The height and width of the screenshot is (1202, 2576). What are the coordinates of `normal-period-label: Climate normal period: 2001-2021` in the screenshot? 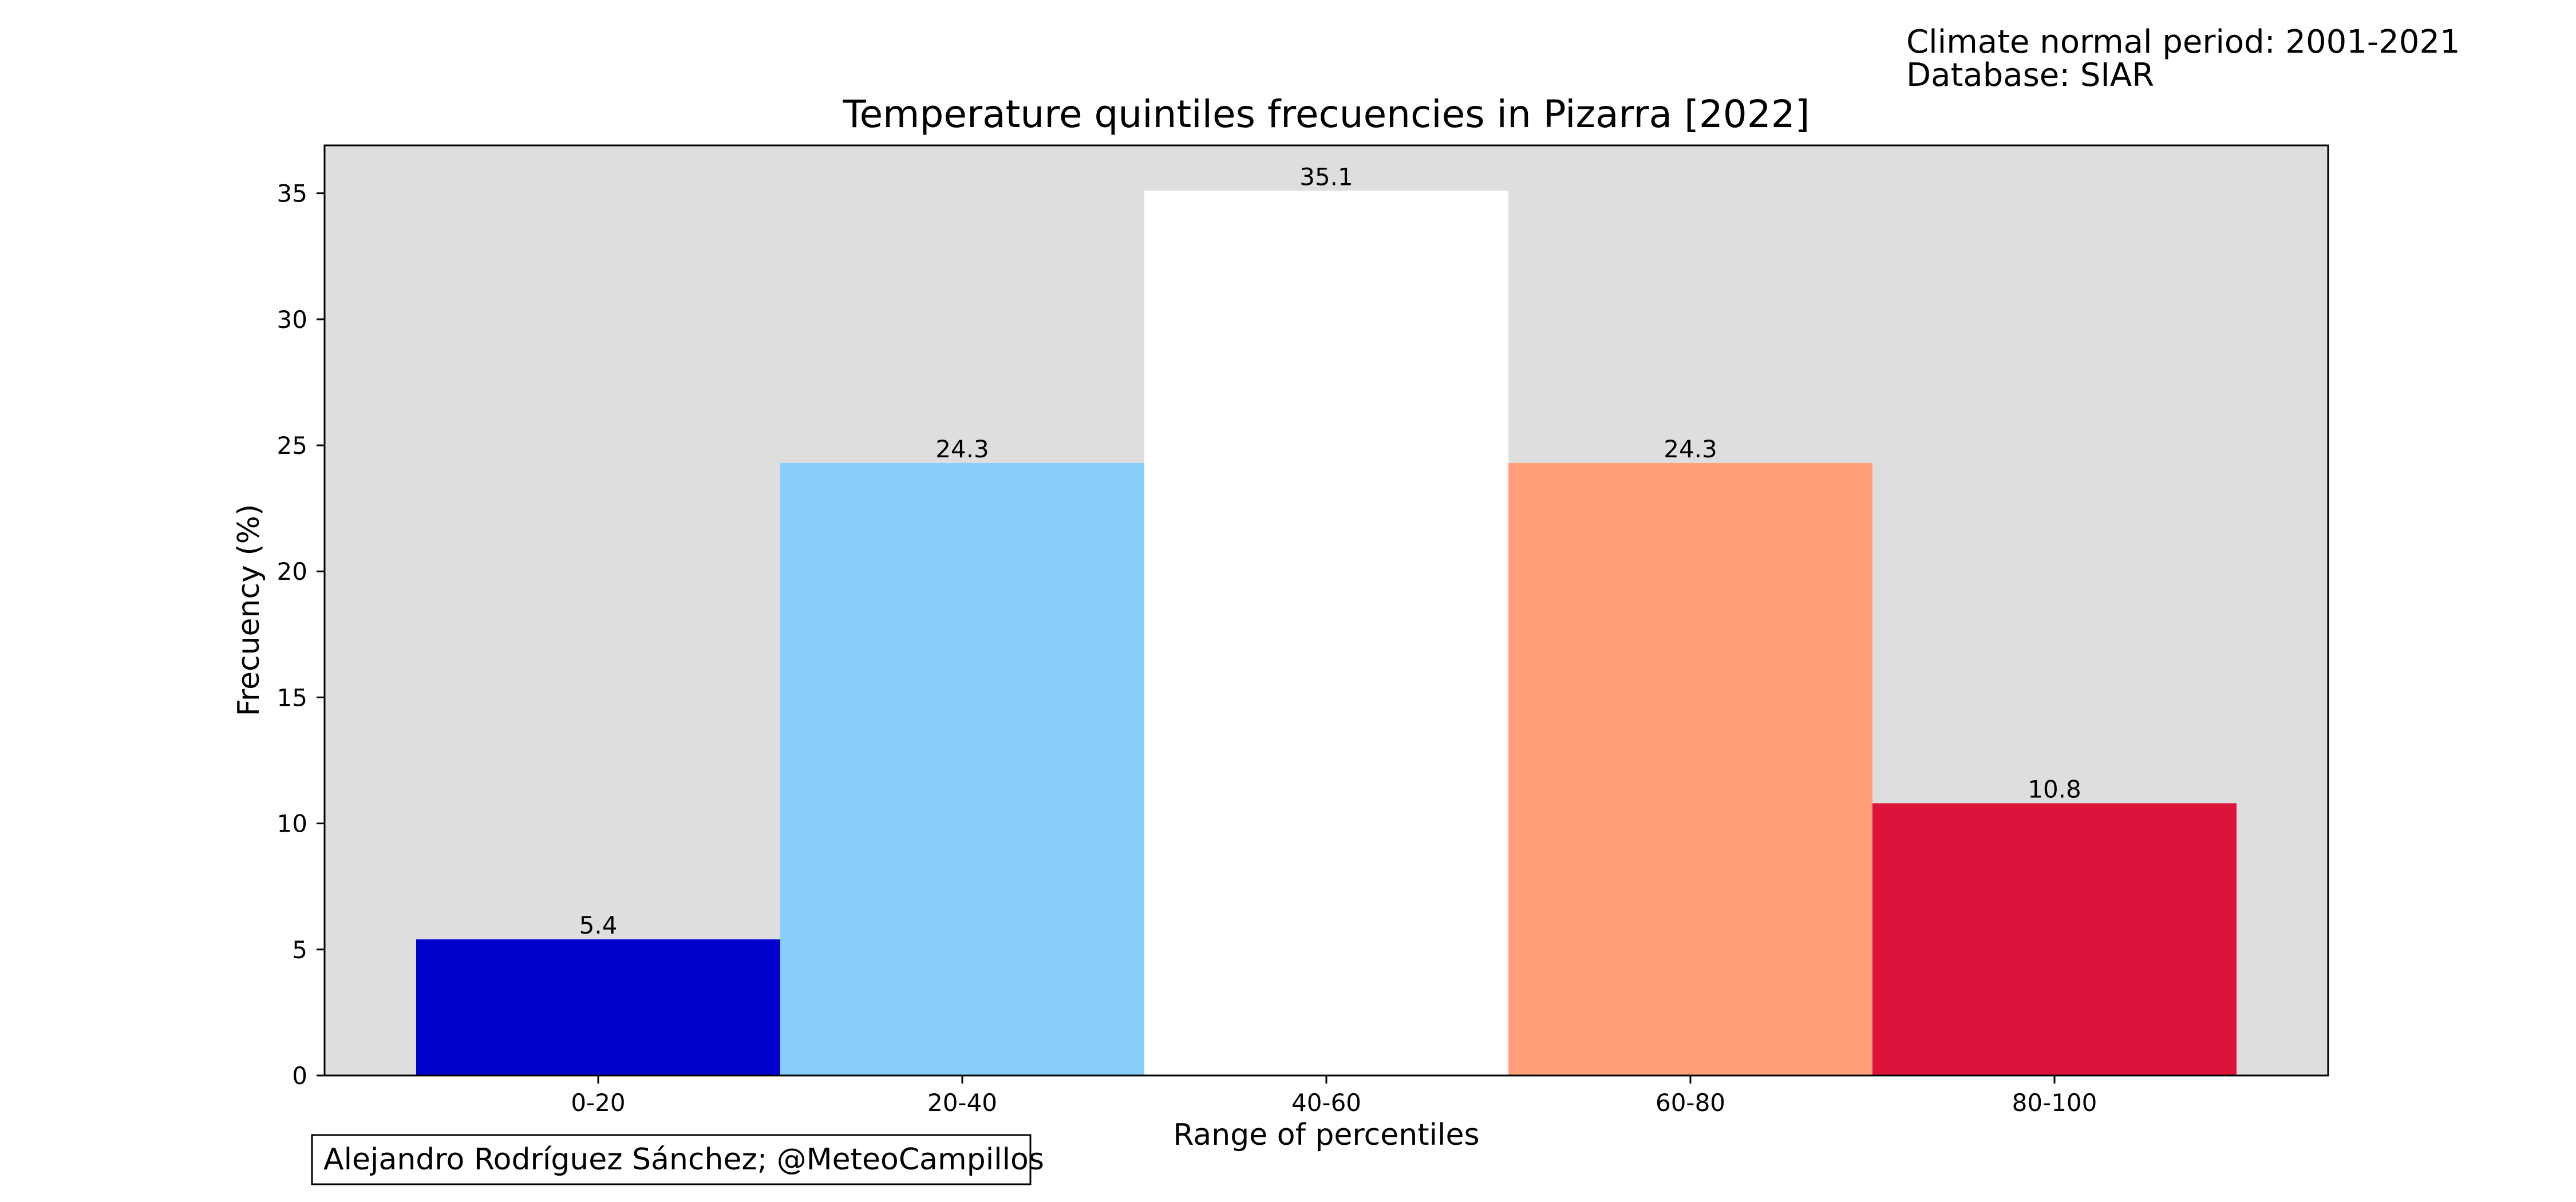 It's located at (2183, 42).